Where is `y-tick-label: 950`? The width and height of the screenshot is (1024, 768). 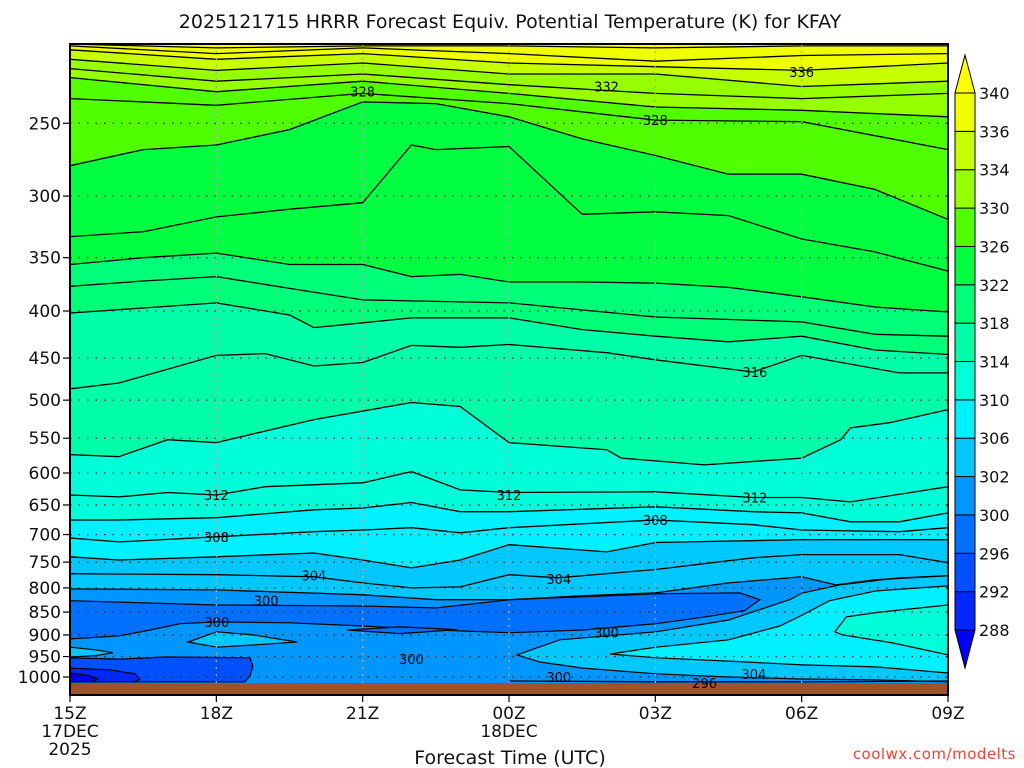
y-tick-label: 950 is located at coordinates (45, 658).